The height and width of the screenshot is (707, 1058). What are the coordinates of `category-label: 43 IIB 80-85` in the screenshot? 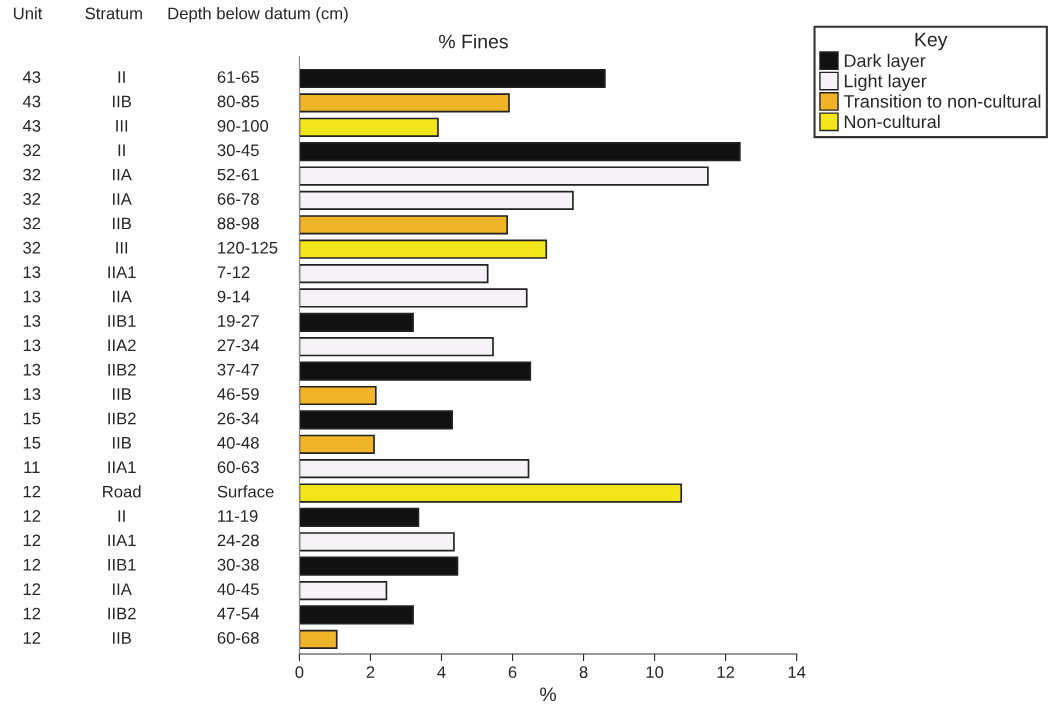 It's located at (140, 101).